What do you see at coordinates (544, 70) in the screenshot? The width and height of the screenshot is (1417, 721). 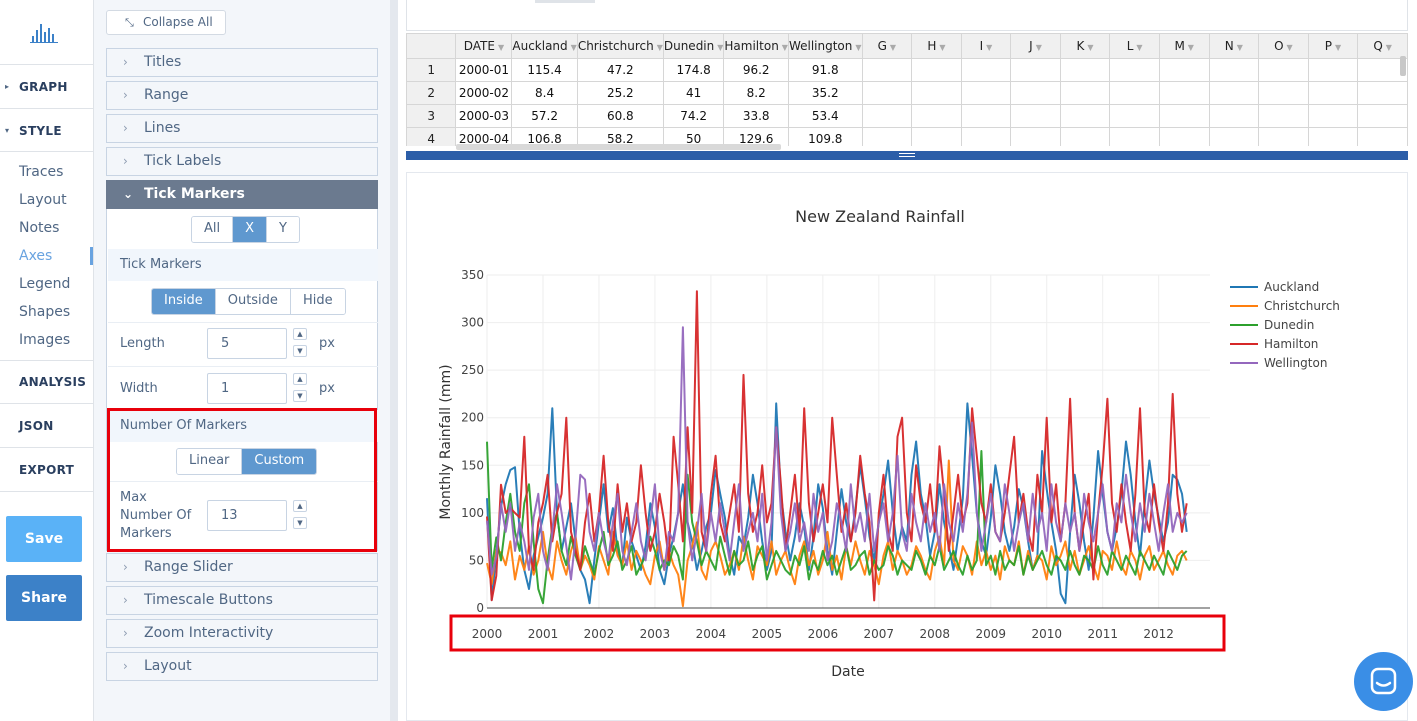 I see `table-cell: 115.4` at bounding box center [544, 70].